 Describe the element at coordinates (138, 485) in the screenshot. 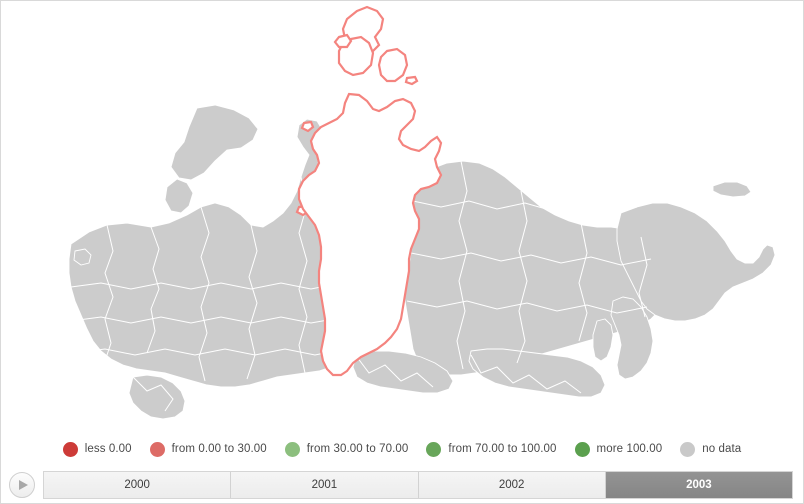

I see `timeline-tick-2000: 2000` at that location.